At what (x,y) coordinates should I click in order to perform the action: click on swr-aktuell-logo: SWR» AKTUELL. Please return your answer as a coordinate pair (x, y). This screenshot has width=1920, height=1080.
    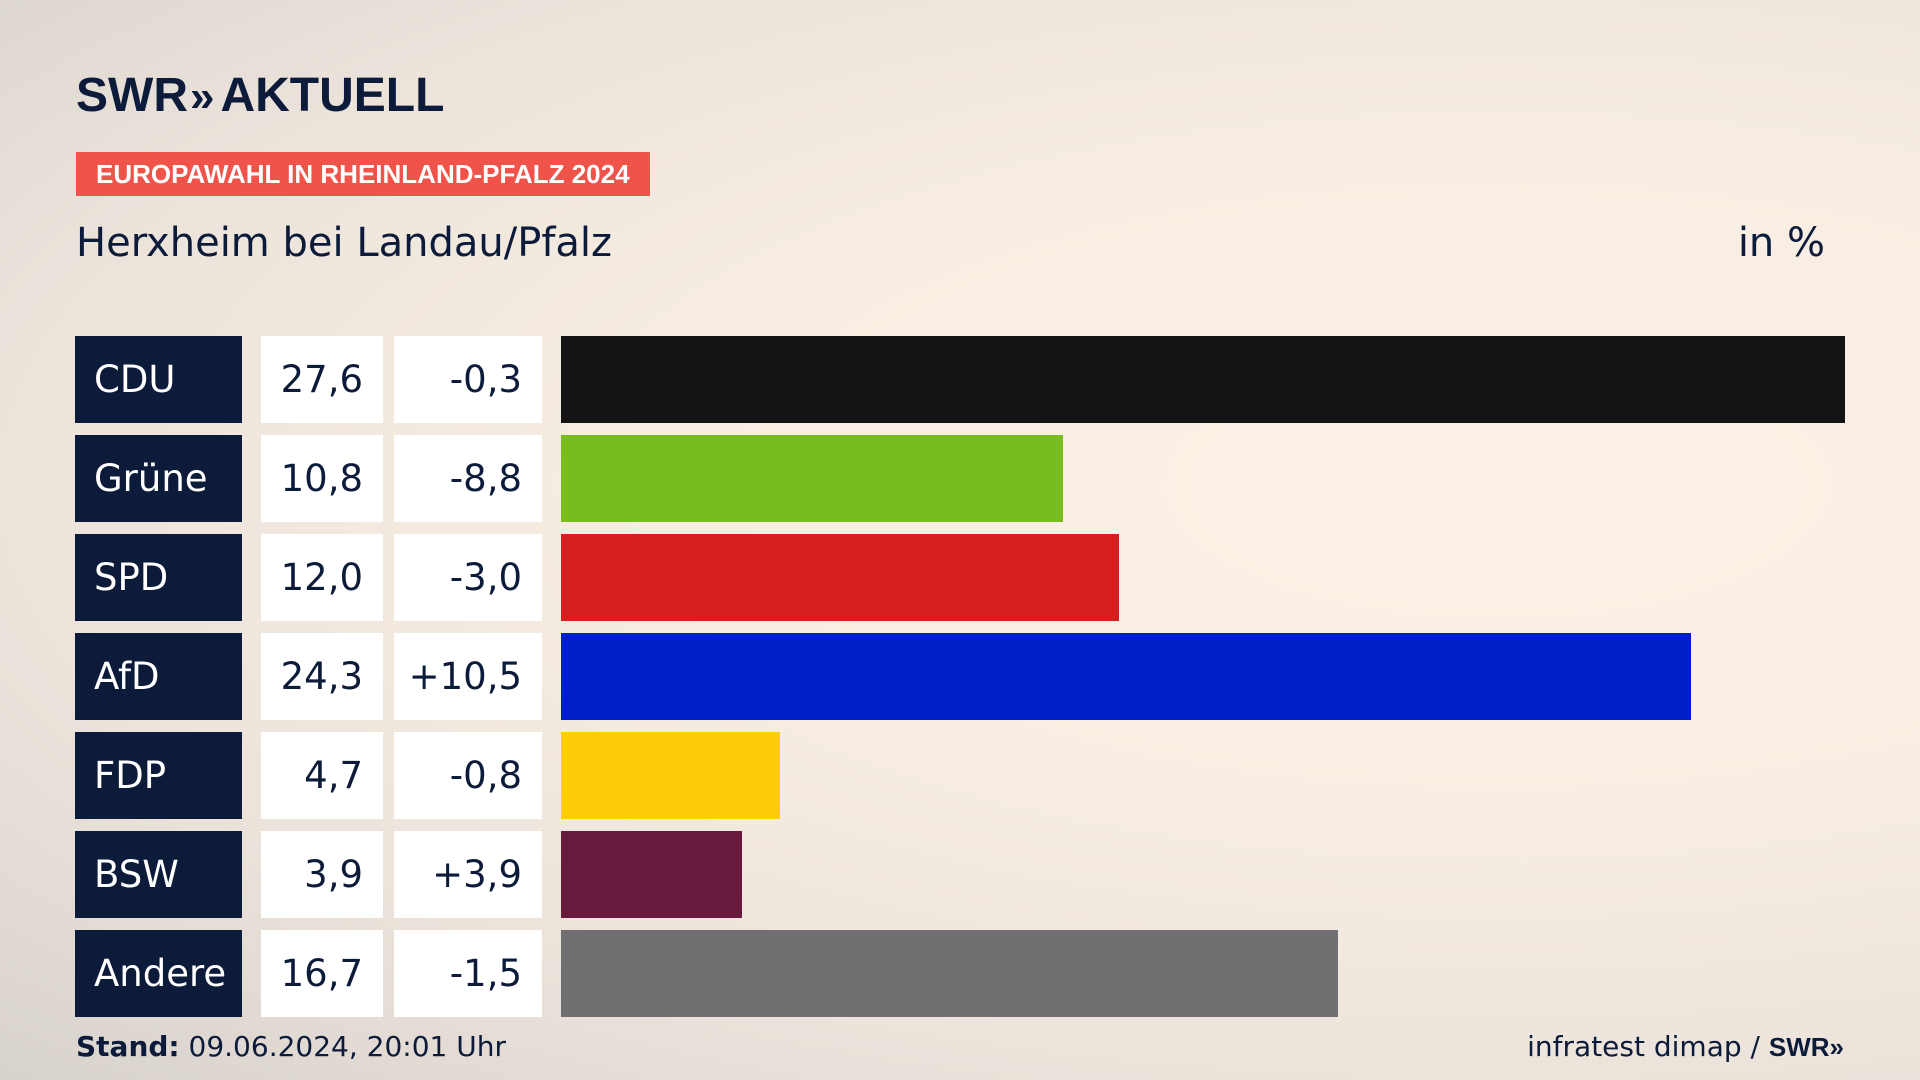
    Looking at the image, I should click on (260, 95).